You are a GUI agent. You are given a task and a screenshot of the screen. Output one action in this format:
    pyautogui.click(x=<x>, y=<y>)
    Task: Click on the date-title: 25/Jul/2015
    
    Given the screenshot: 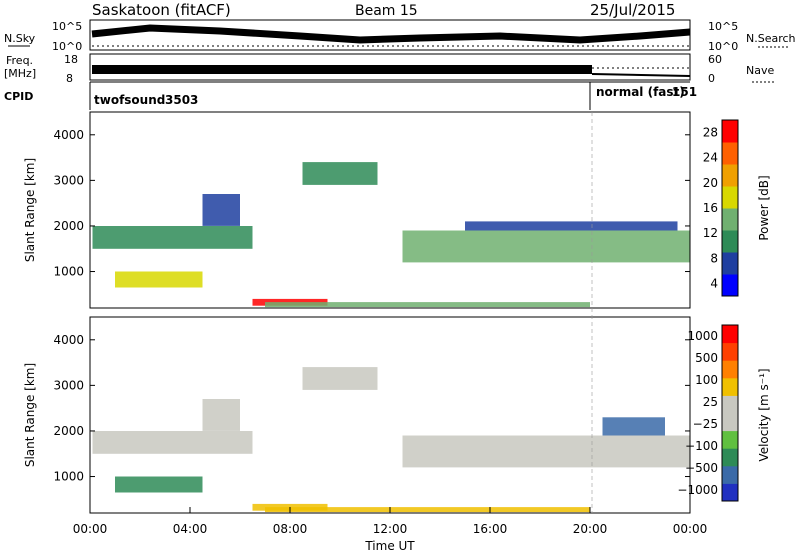 What is the action you would take?
    pyautogui.click(x=632, y=10)
    